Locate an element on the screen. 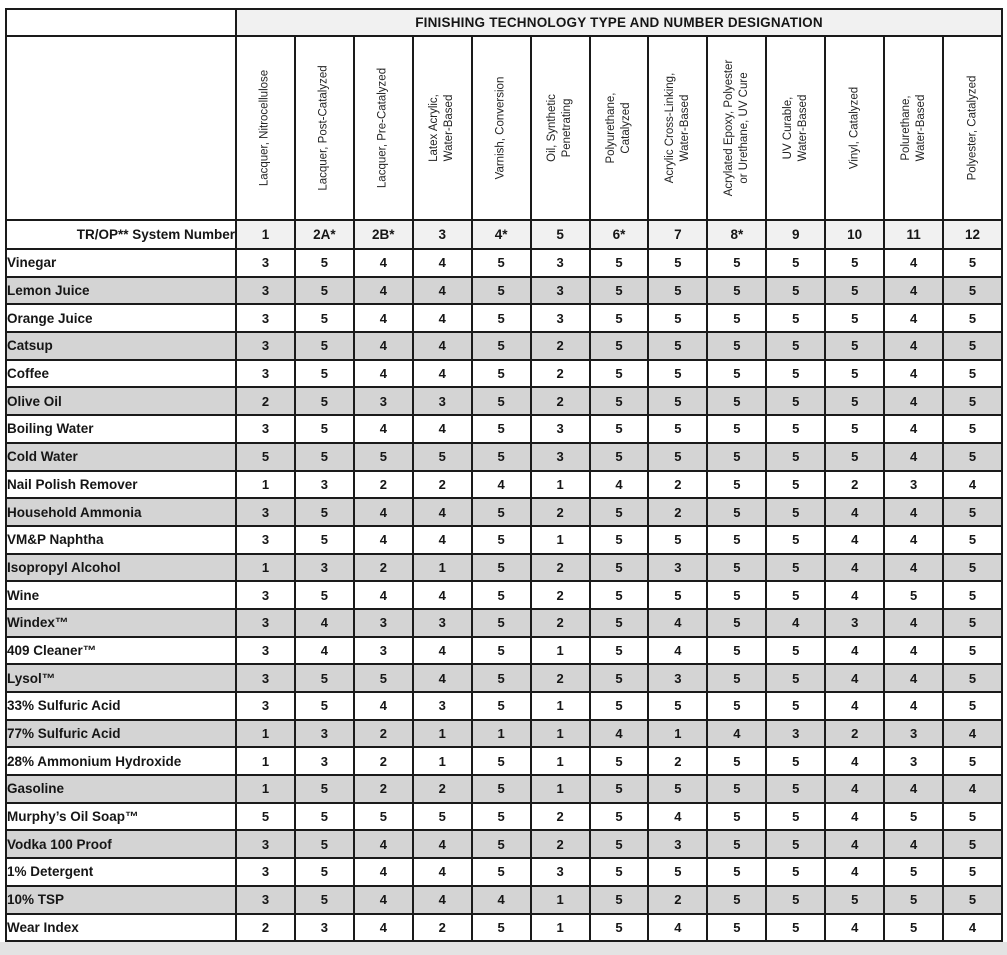  table-row: 28% Ammonium Hydroxide 1 3 2 1 5 1 5 2 5 5 4 3 5 is located at coordinates (504, 761).